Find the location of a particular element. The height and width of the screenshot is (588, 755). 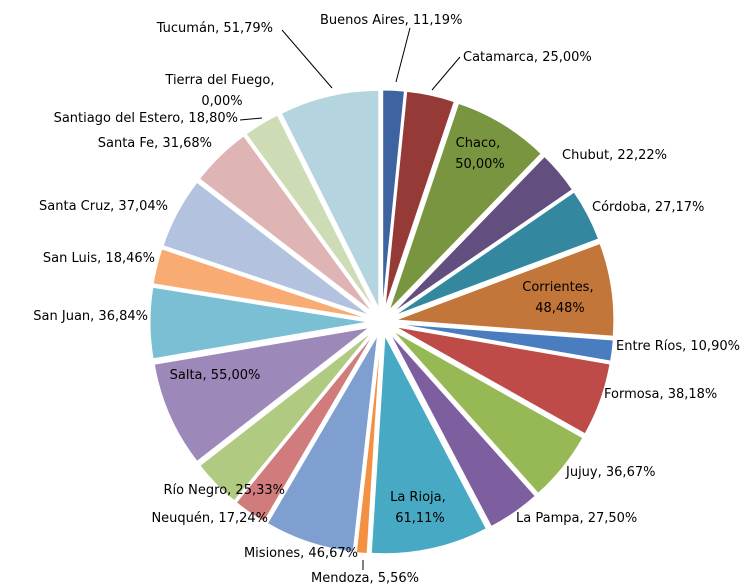

data-label: Santiago del Estero, 18,80% is located at coordinates (146, 118).